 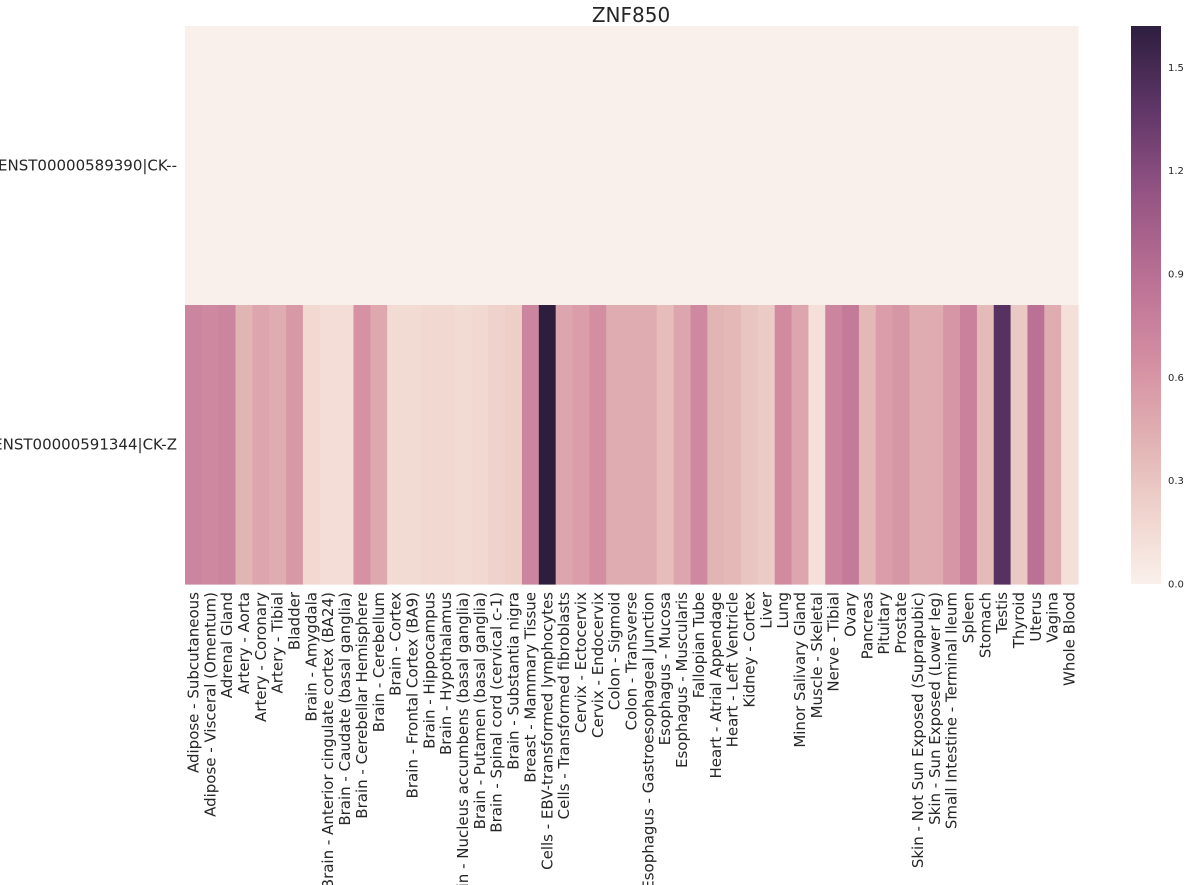 What do you see at coordinates (834, 642) in the screenshot?
I see `column-label: Nerve - Tibial` at bounding box center [834, 642].